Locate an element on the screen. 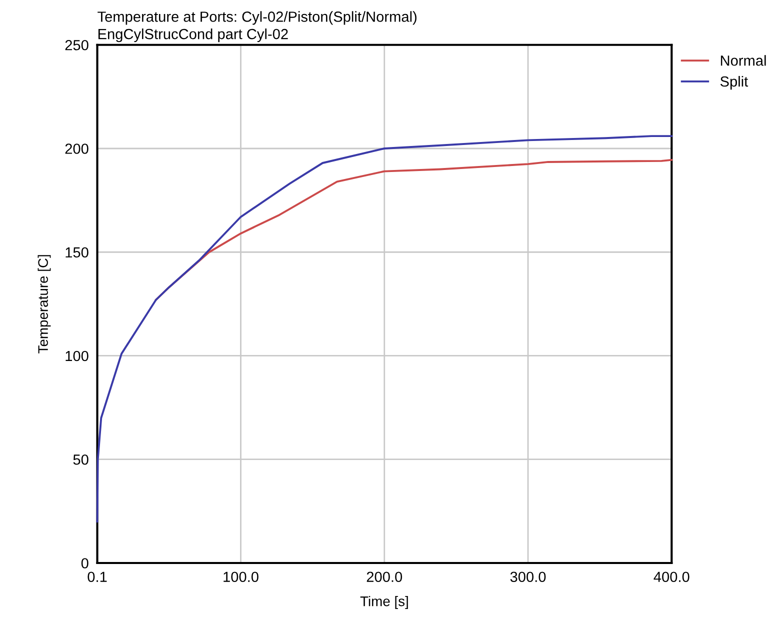  chart-subtitle: EngCylStrucCond part Cyl-02 is located at coordinates (193, 35).